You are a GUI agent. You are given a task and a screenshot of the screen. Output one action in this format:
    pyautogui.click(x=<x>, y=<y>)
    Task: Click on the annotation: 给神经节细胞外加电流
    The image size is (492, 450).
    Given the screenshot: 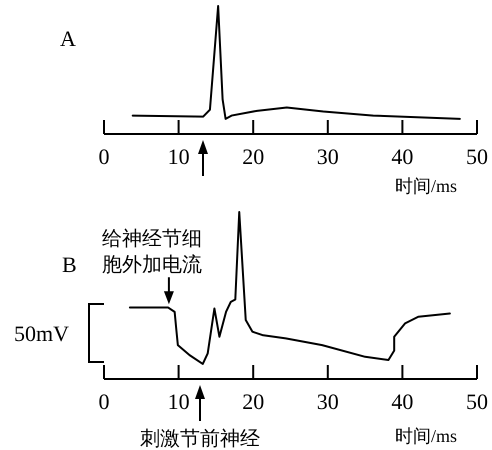 What is the action you would take?
    pyautogui.click(x=152, y=252)
    